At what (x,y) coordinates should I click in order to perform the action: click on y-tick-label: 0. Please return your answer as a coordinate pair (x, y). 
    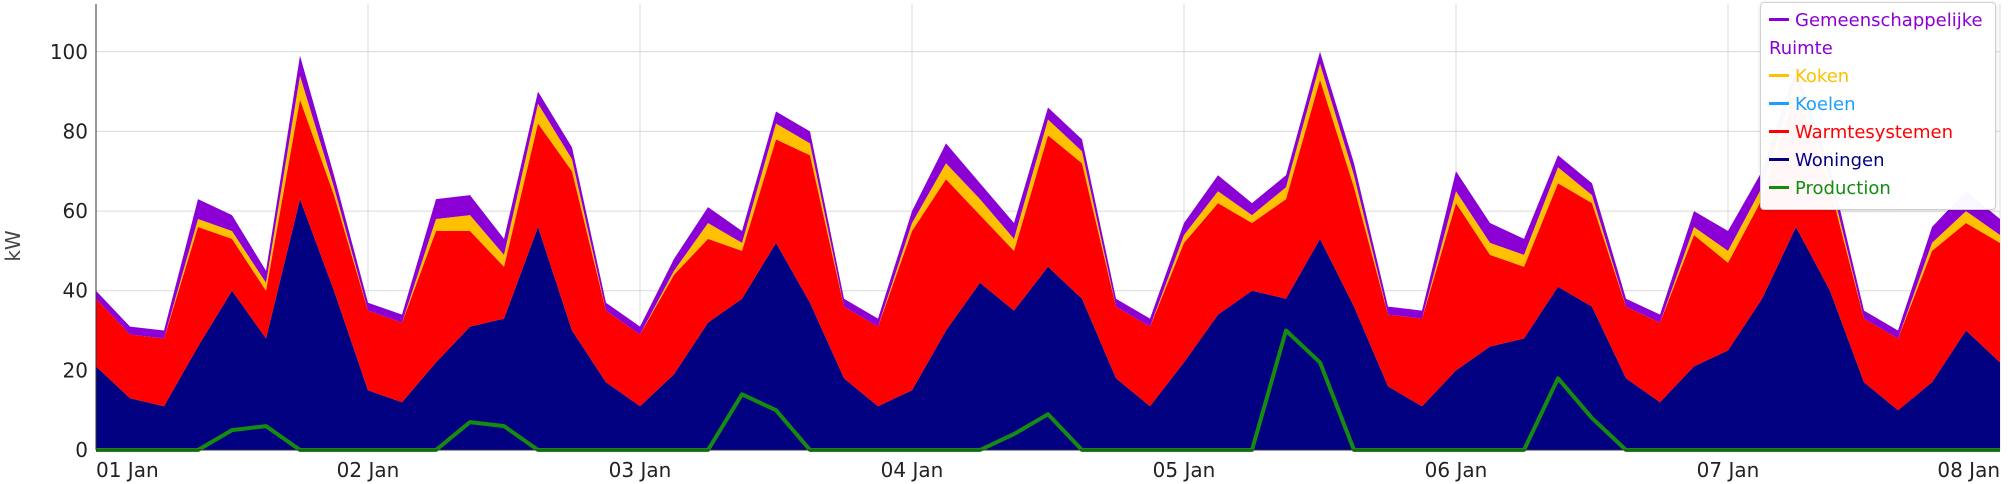
    Looking at the image, I should click on (81, 450).